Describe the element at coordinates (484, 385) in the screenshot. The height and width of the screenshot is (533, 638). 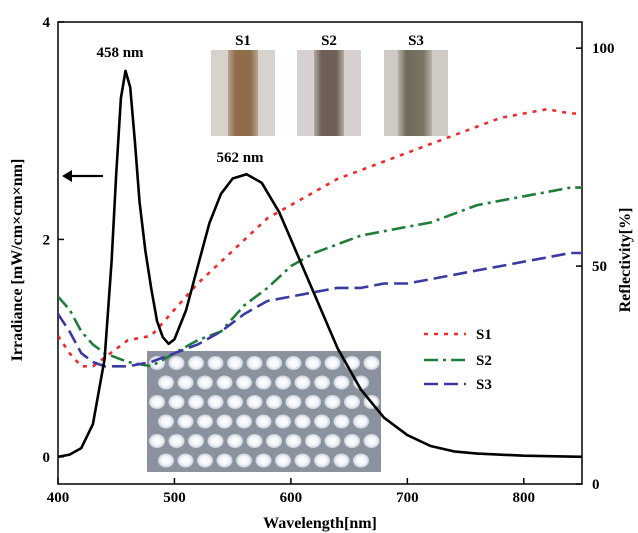
I see `legend-label-s3: S3` at that location.